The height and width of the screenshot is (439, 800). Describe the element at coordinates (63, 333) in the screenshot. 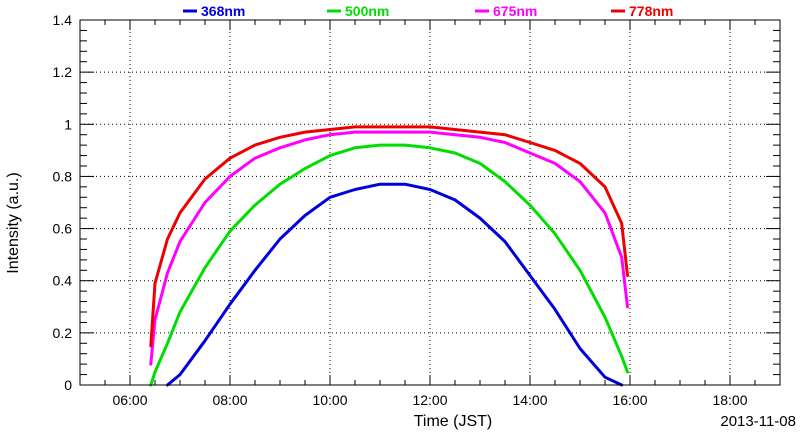

I see `y-tick-label: 0.2` at that location.